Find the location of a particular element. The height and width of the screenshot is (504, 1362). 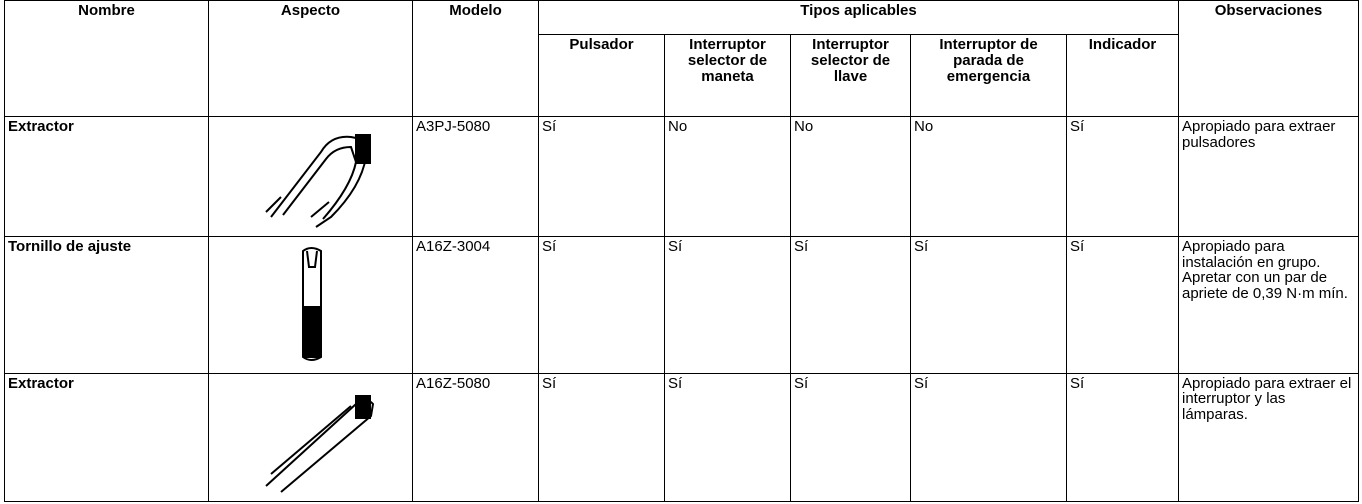

observation-cell: Apropiado para extraer pulsadores is located at coordinates (1268, 176).